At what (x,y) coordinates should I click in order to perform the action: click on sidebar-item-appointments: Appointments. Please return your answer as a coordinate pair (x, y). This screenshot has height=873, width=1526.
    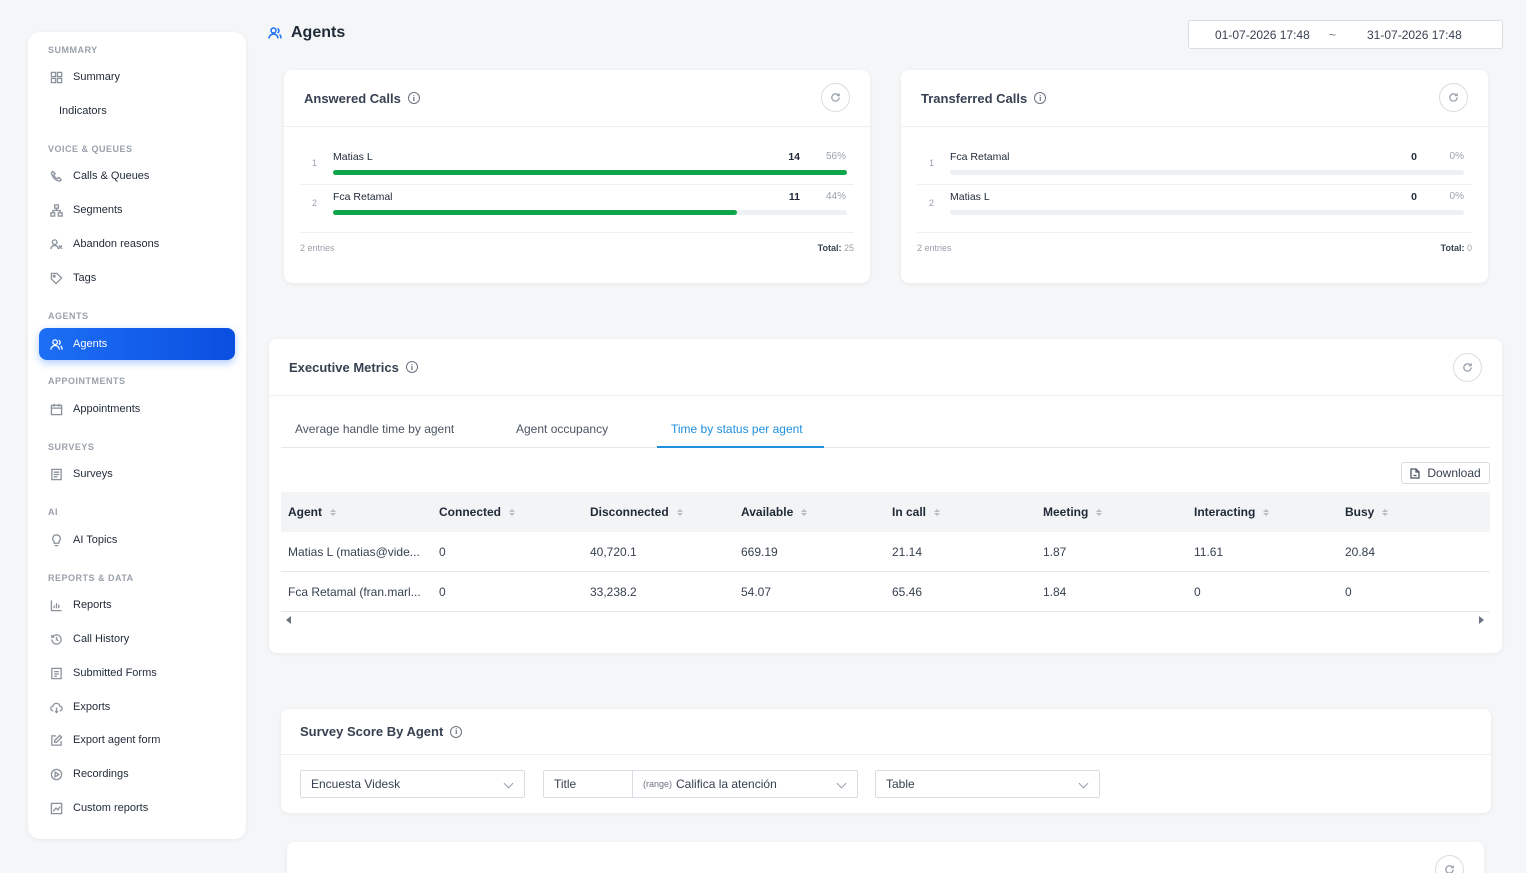
    Looking at the image, I should click on (137, 409).